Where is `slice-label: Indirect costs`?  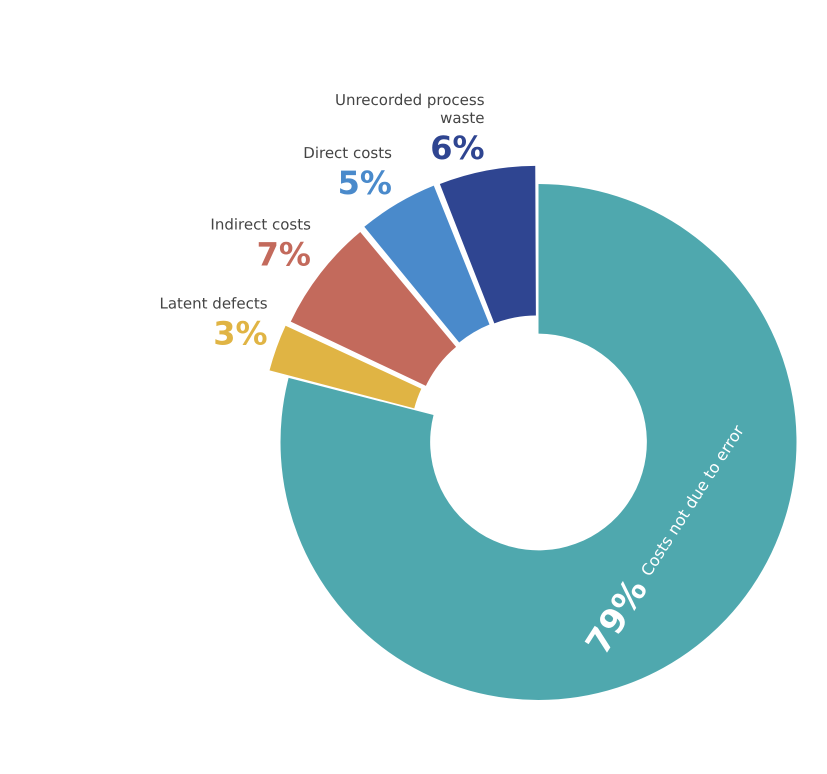
slice-label: Indirect costs is located at coordinates (261, 224).